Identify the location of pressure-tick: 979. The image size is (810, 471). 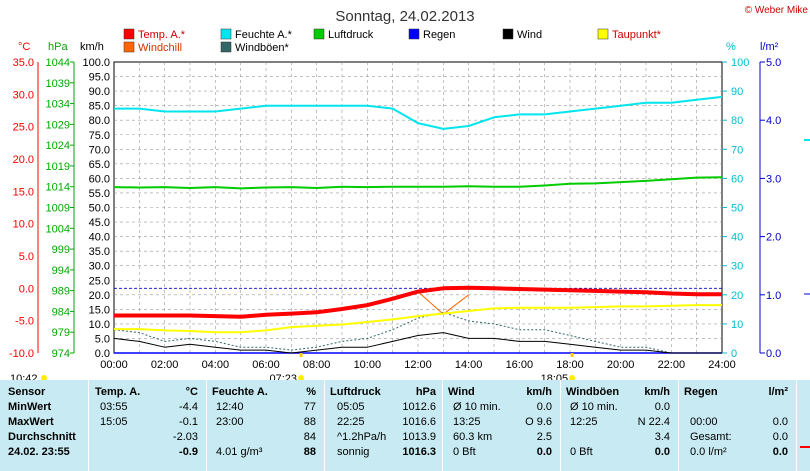
(61, 333).